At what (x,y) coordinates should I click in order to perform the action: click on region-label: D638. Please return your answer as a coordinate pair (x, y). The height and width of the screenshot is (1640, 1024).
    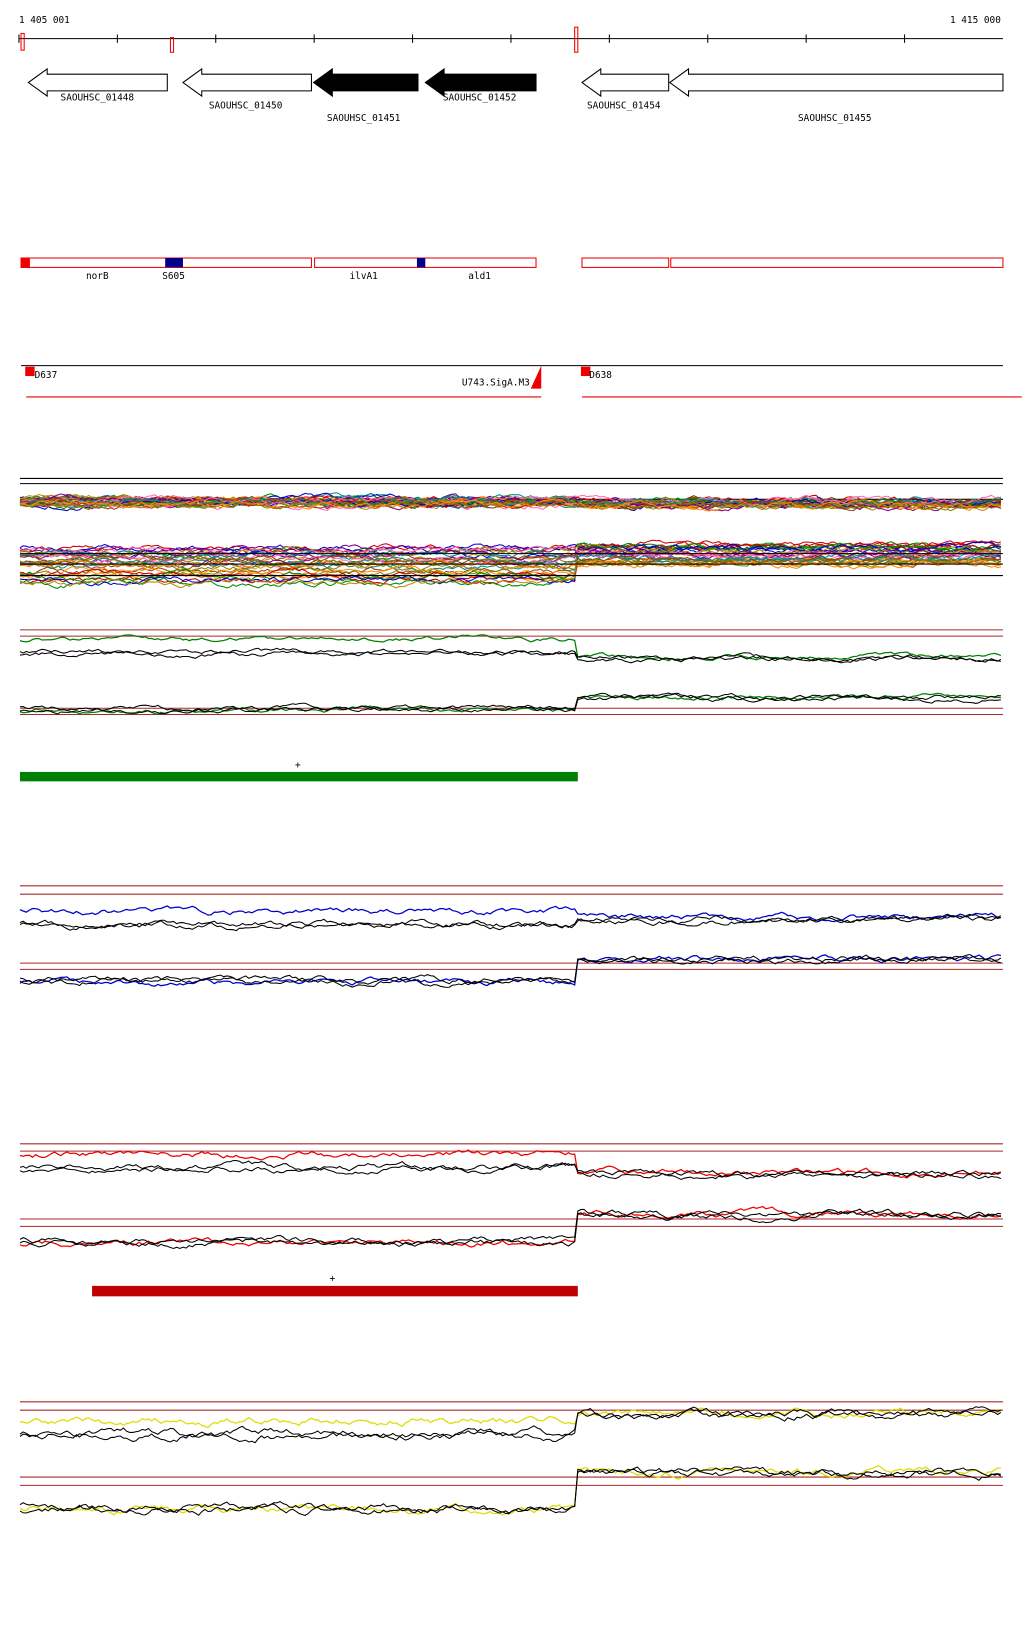
    Looking at the image, I should click on (600, 375).